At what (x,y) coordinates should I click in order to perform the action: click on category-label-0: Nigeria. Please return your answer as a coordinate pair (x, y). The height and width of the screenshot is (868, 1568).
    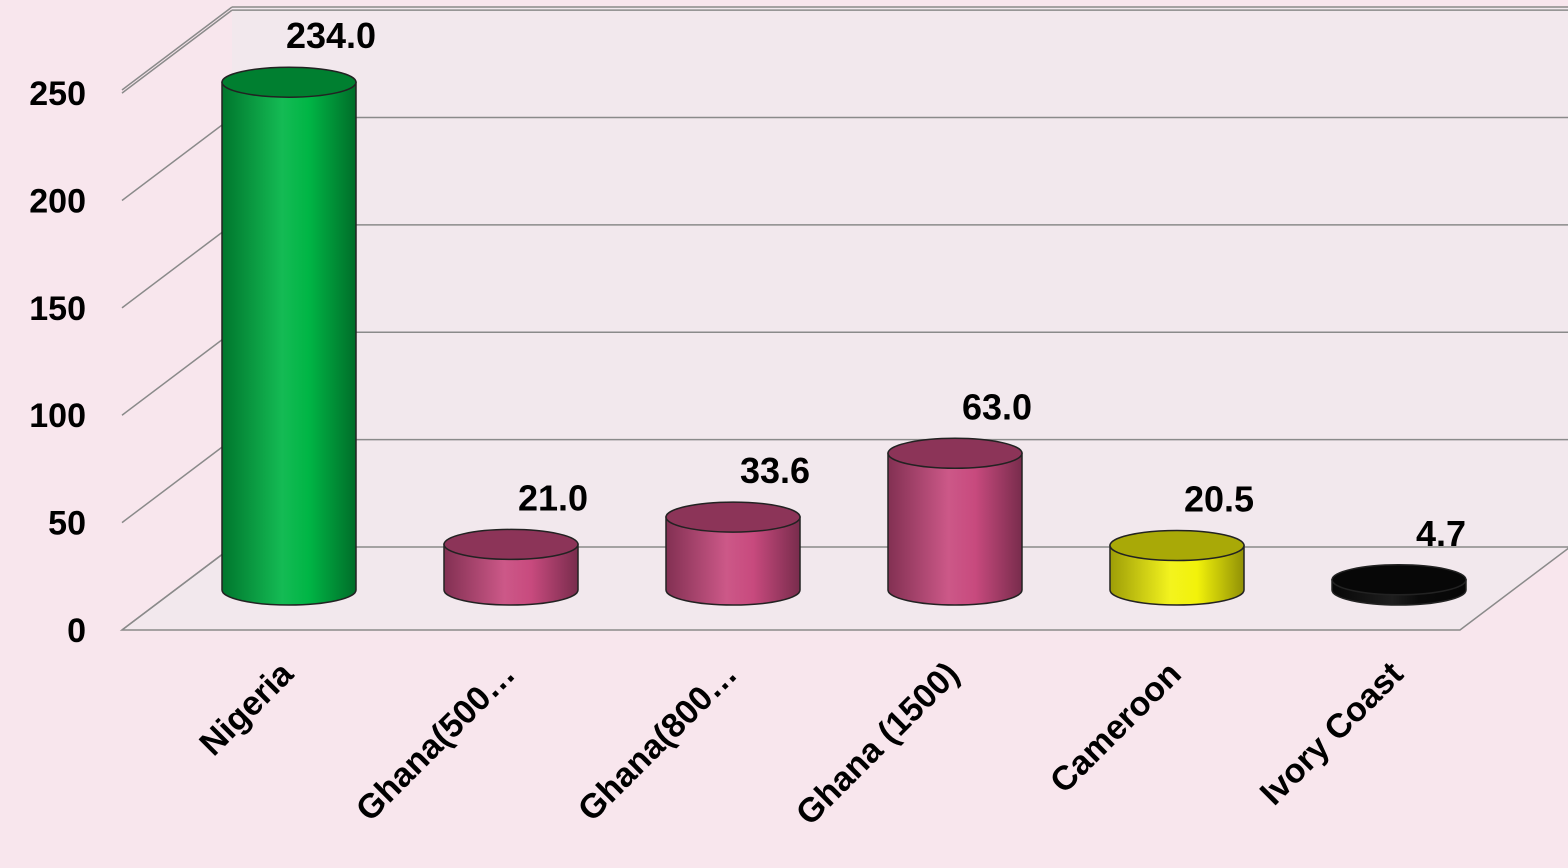
    Looking at the image, I should click on (246, 708).